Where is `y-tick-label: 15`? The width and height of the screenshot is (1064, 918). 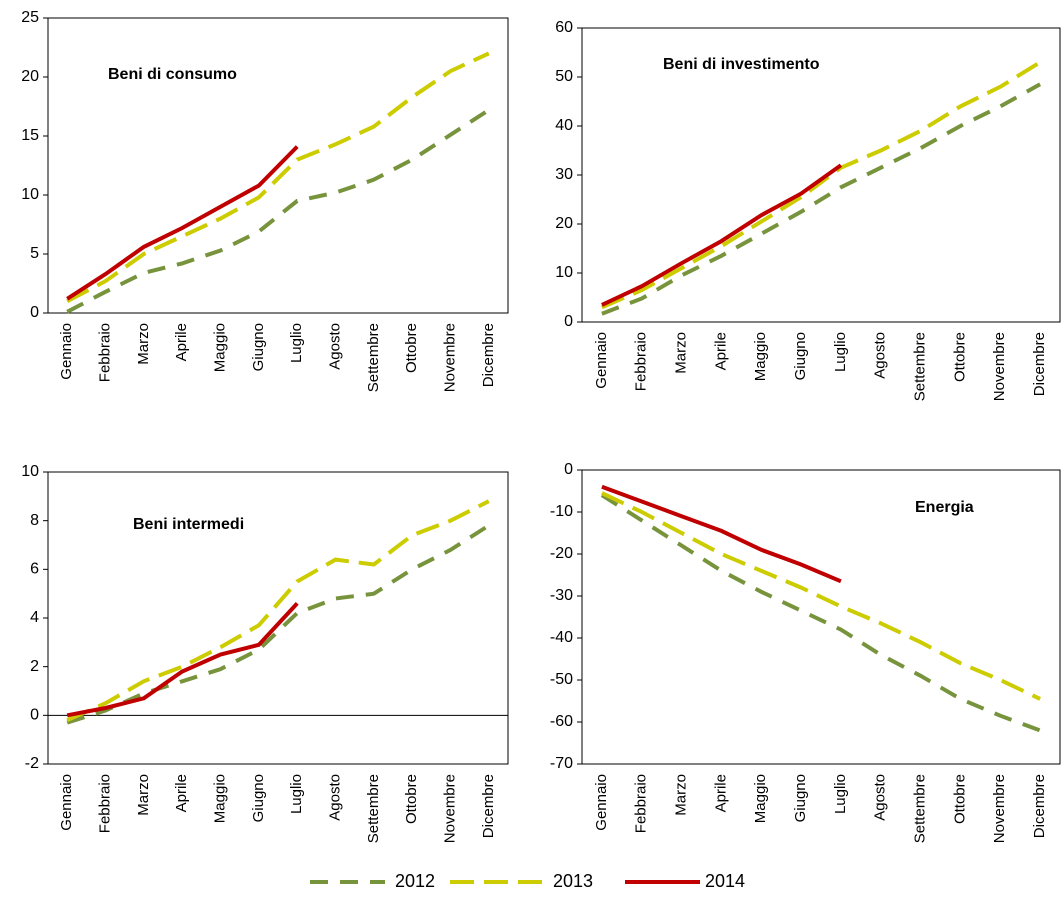
y-tick-label: 15 is located at coordinates (30, 135).